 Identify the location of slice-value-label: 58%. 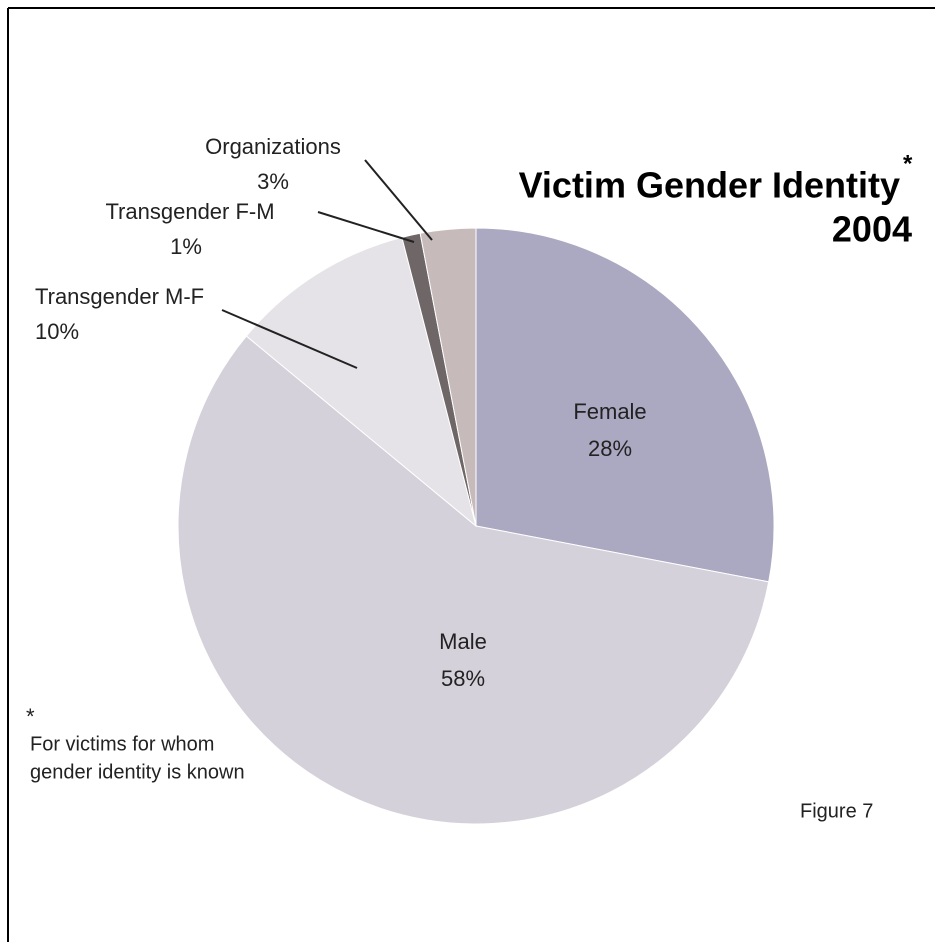
(463, 678).